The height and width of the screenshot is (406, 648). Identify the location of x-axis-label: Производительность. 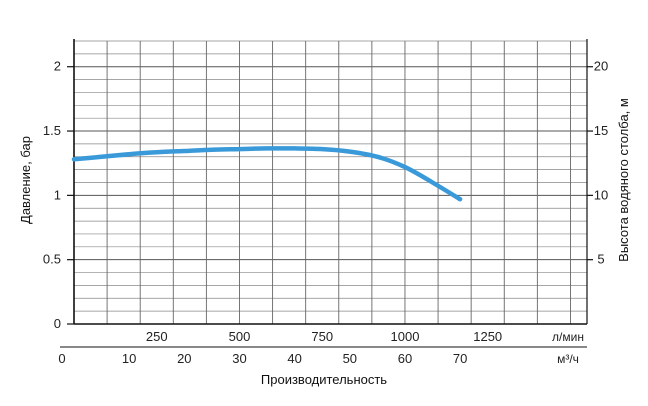
(324, 379).